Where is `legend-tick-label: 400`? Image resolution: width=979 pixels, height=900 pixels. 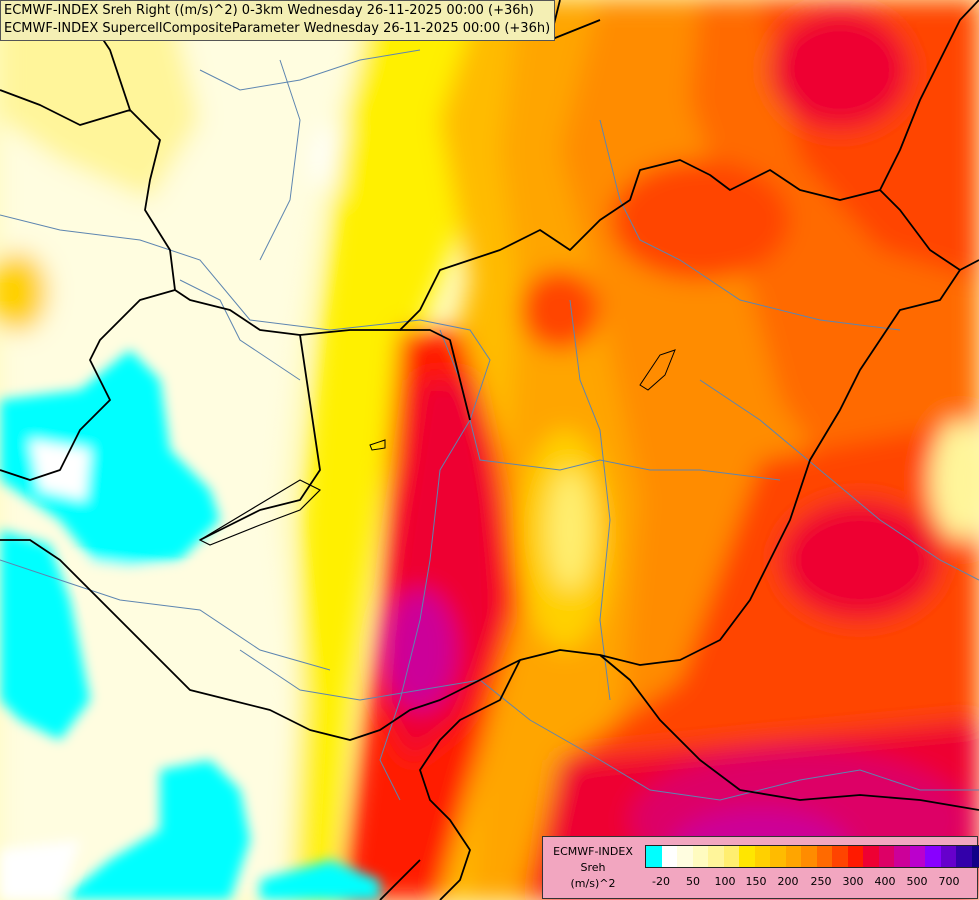 legend-tick-label: 400 is located at coordinates (885, 881).